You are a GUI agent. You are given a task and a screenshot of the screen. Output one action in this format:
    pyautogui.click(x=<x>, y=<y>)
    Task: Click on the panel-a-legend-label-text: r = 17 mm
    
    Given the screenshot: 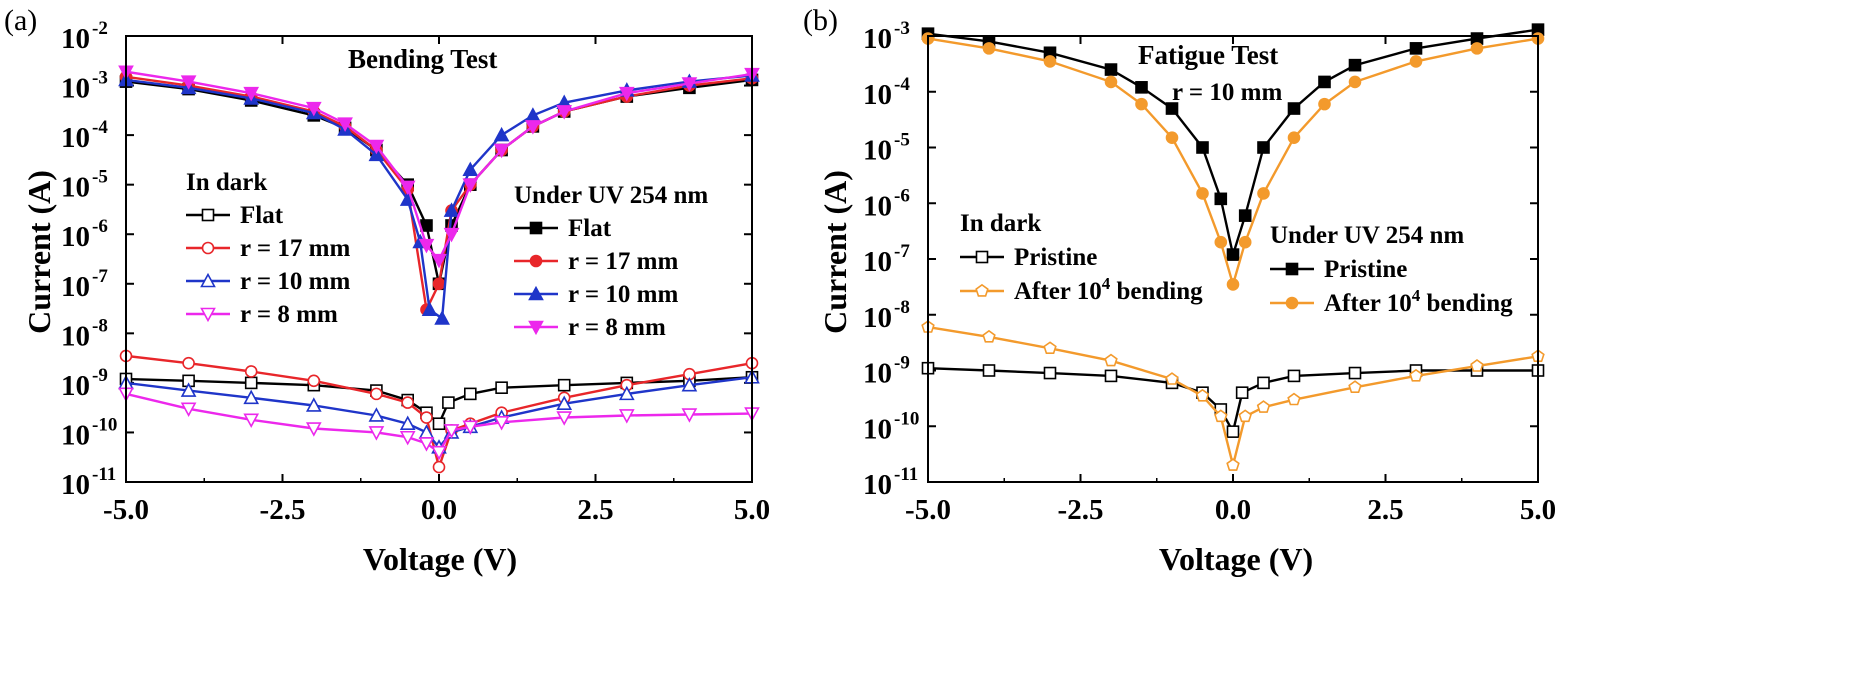 What is the action you would take?
    pyautogui.click(x=295, y=248)
    